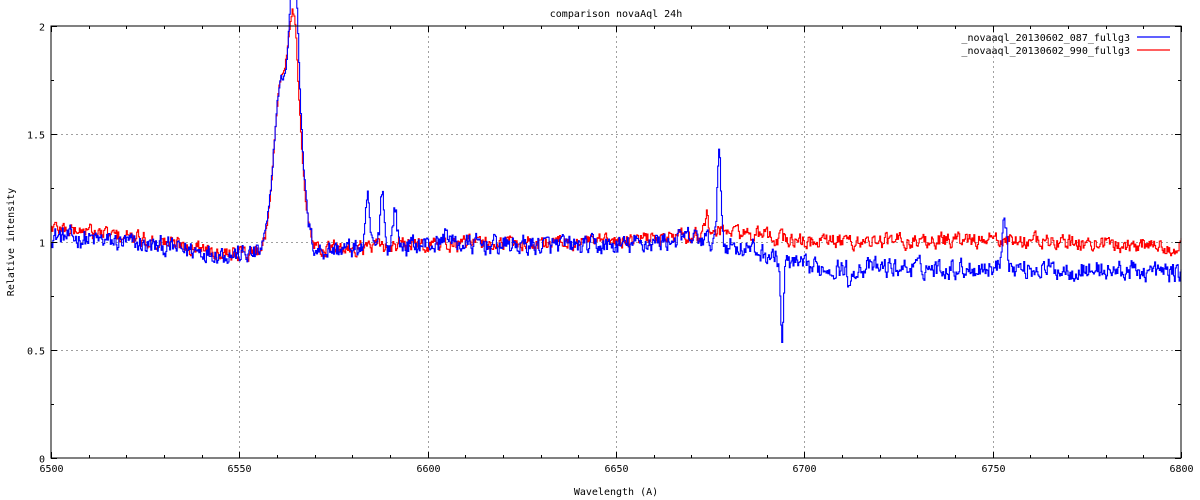 The image size is (1200, 500). Describe the element at coordinates (616, 492) in the screenshot. I see `x-axis-label: Wavelength (A)` at that location.